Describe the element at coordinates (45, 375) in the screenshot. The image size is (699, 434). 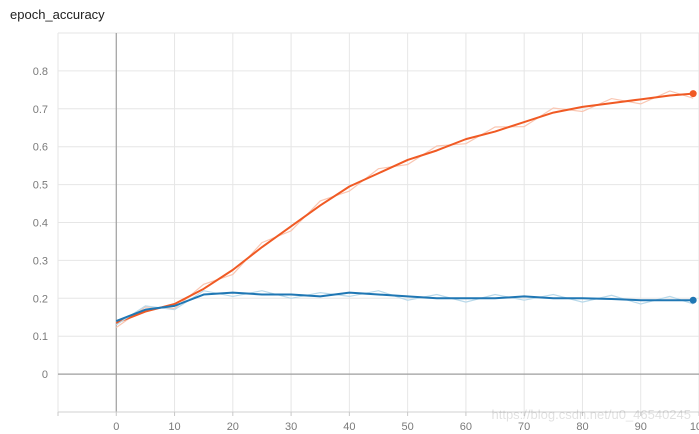
I see `y-tick-label: 0` at that location.